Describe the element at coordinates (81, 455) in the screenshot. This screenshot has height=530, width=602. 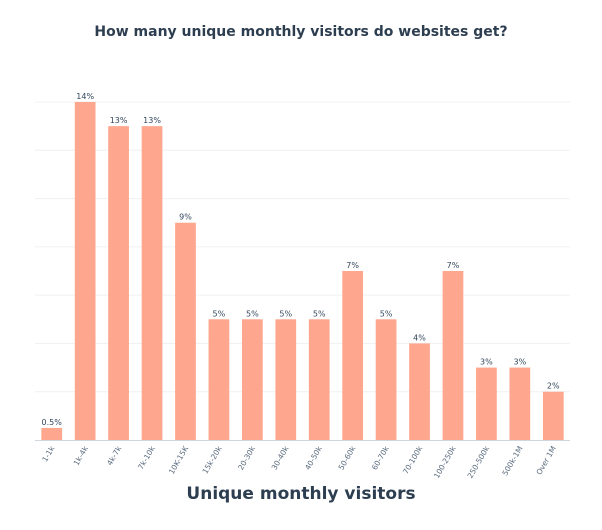
I see `x-tick-label-1: 1k-4k` at that location.